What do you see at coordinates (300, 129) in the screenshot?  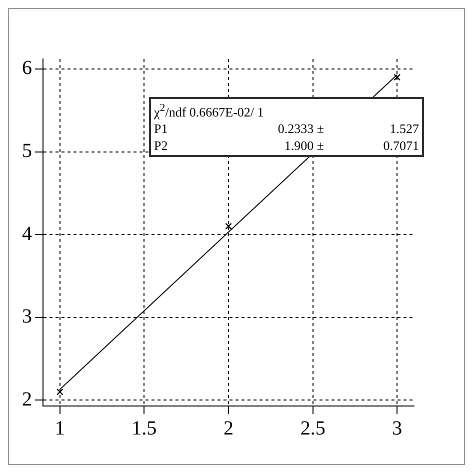 I see `annotation: 0.2333 ±` at bounding box center [300, 129].